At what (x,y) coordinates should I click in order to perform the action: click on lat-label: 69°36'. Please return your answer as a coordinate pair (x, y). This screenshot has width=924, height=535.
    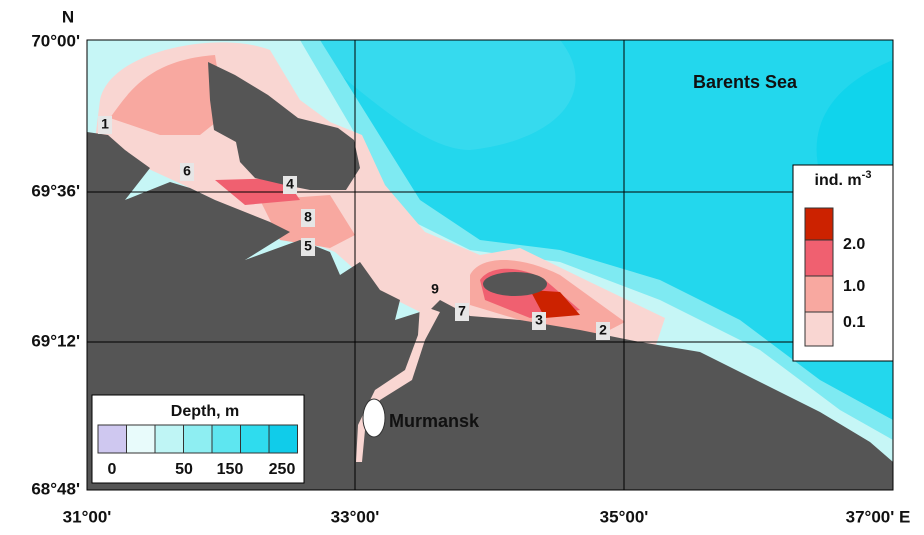
    Looking at the image, I should click on (55, 190).